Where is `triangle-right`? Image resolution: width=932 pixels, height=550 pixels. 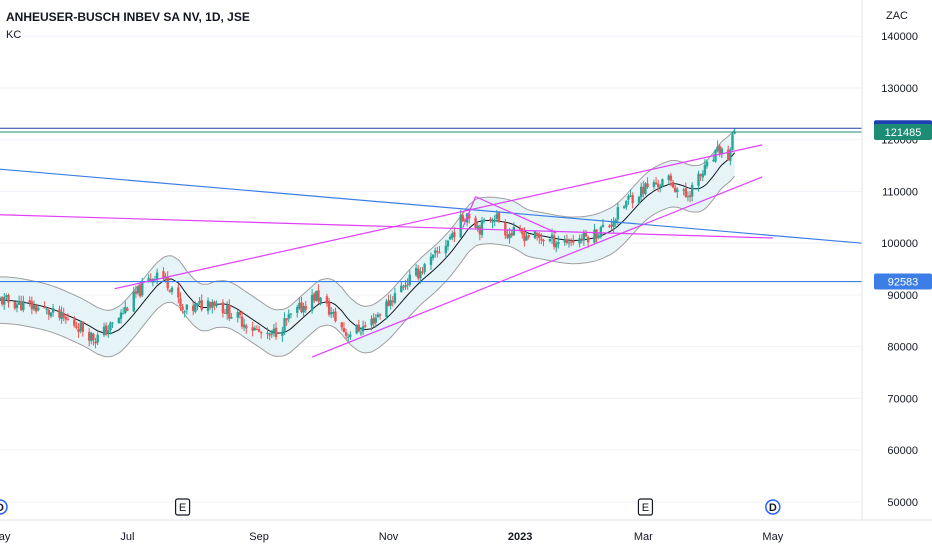 triangle-right is located at coordinates (469, 212).